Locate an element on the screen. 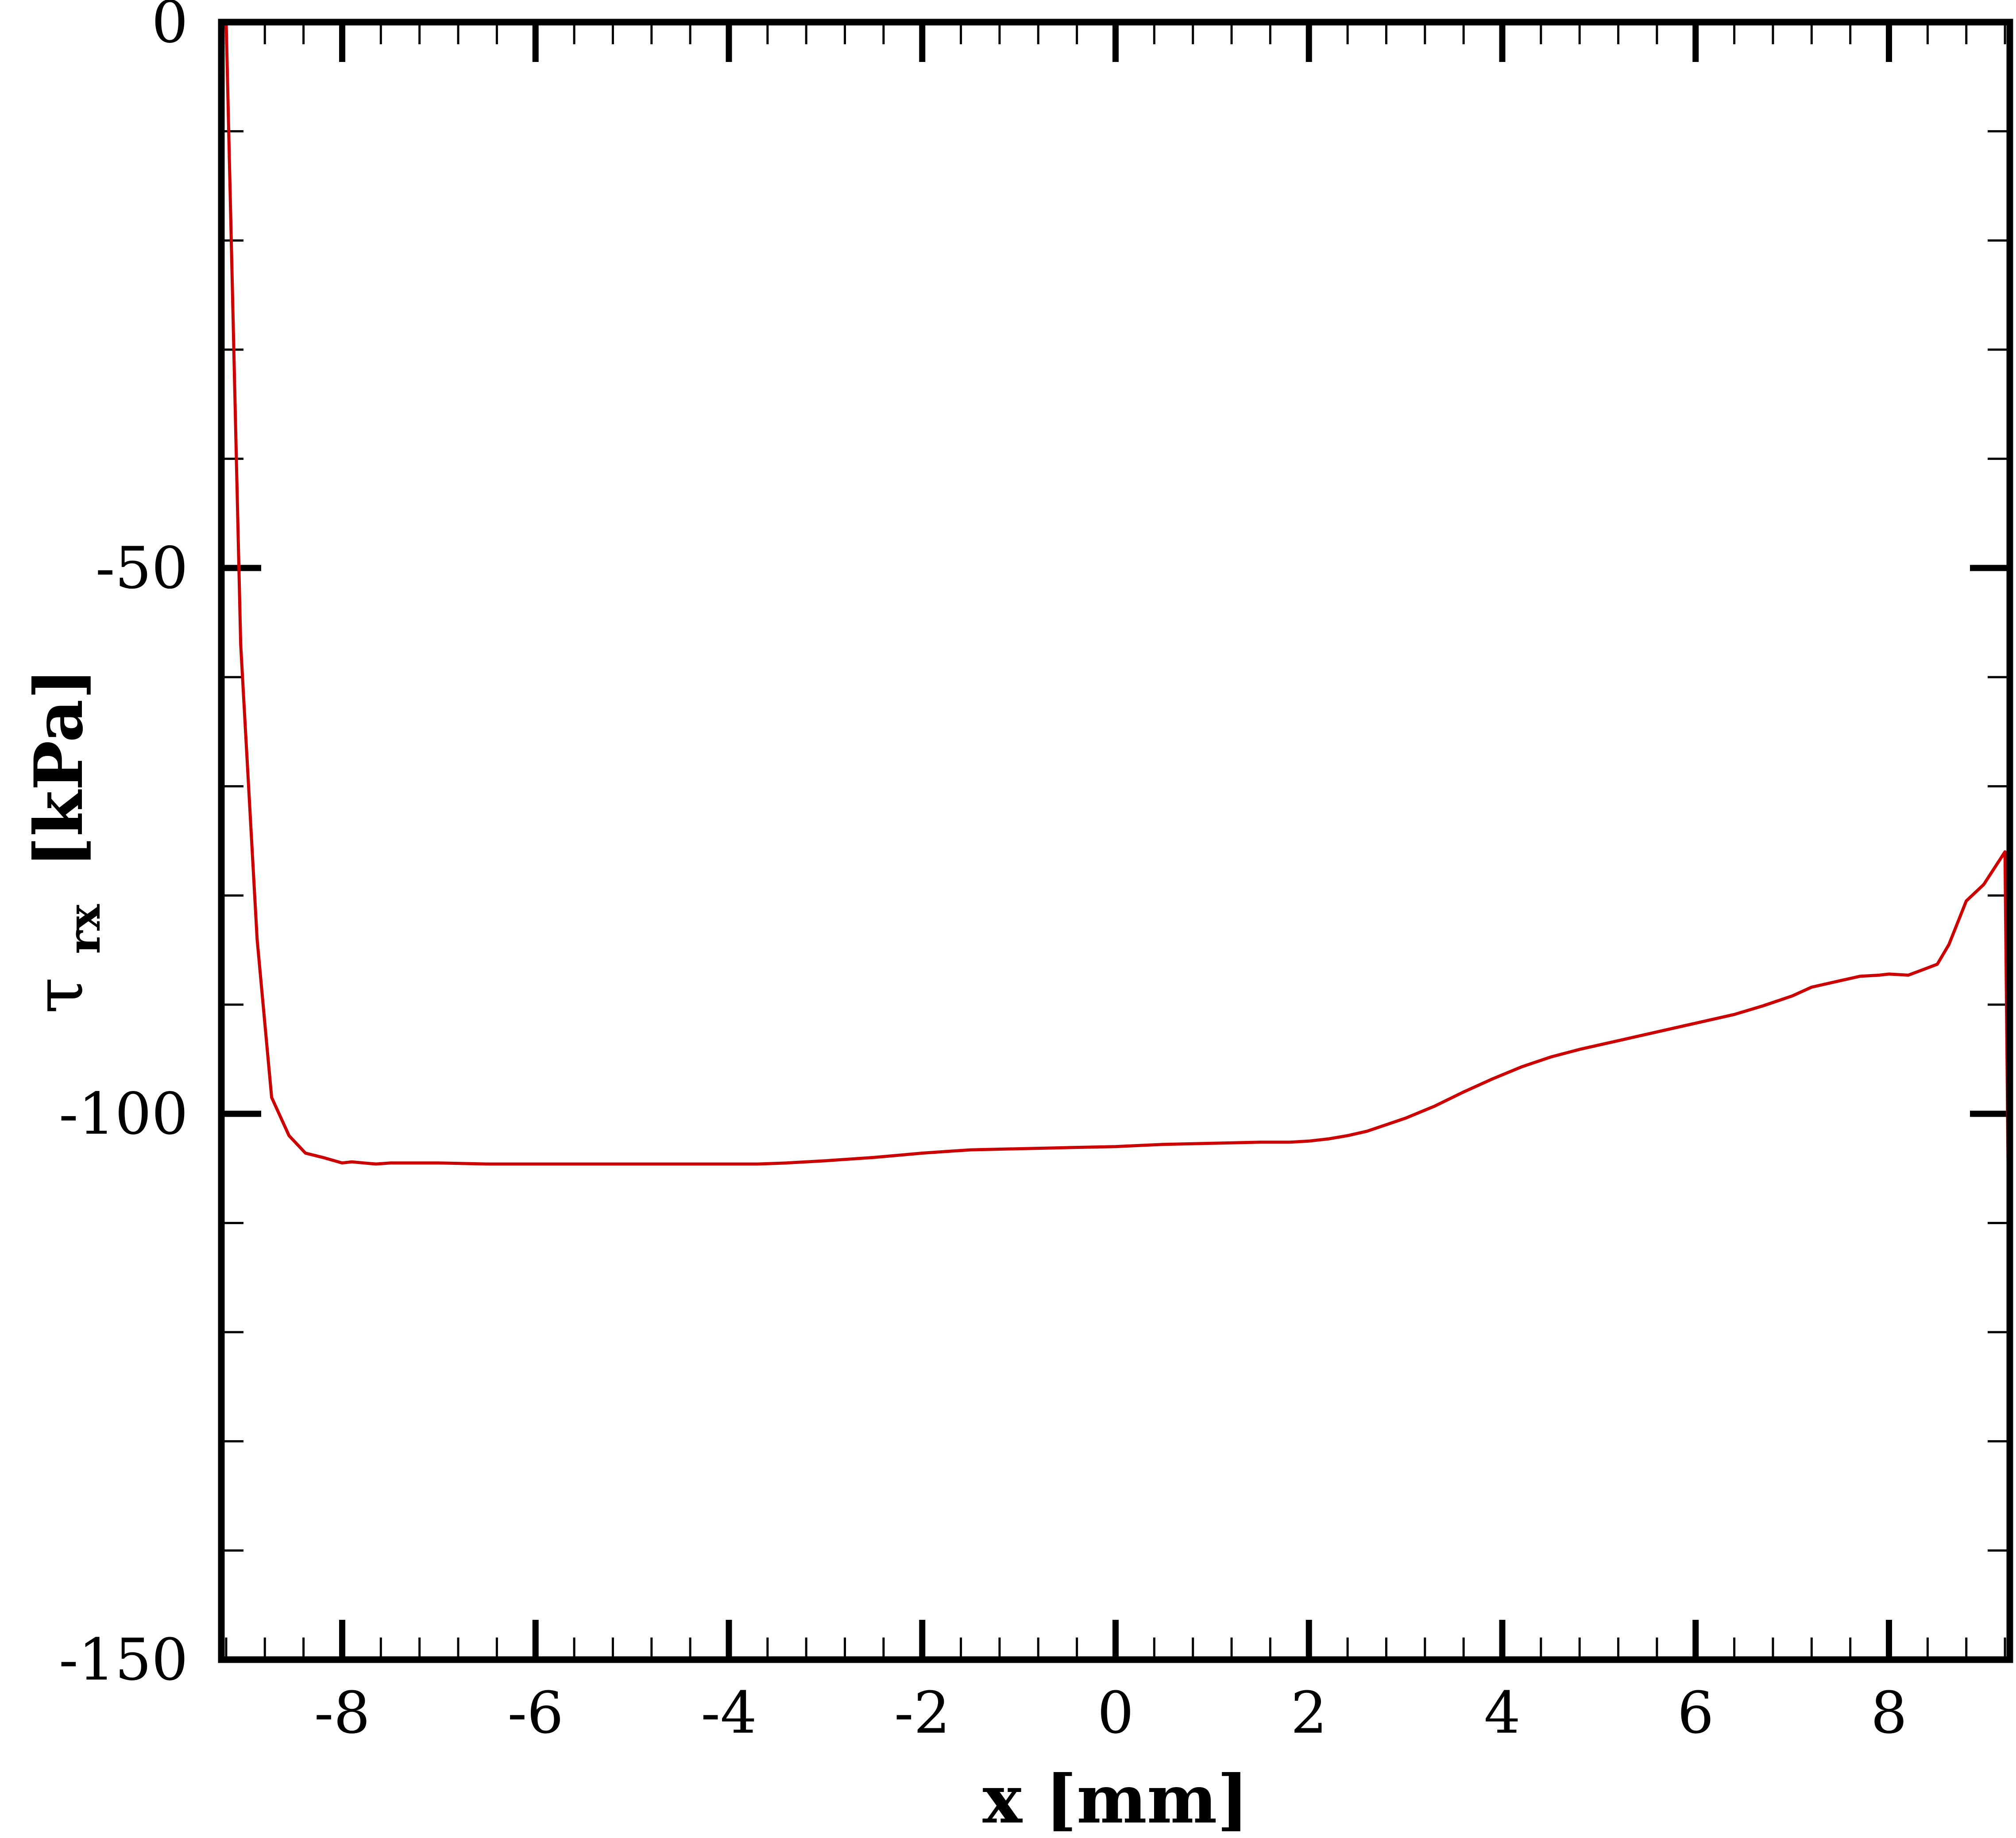 The image size is (2016, 1838). x-tick-label: -2 is located at coordinates (922, 1712).